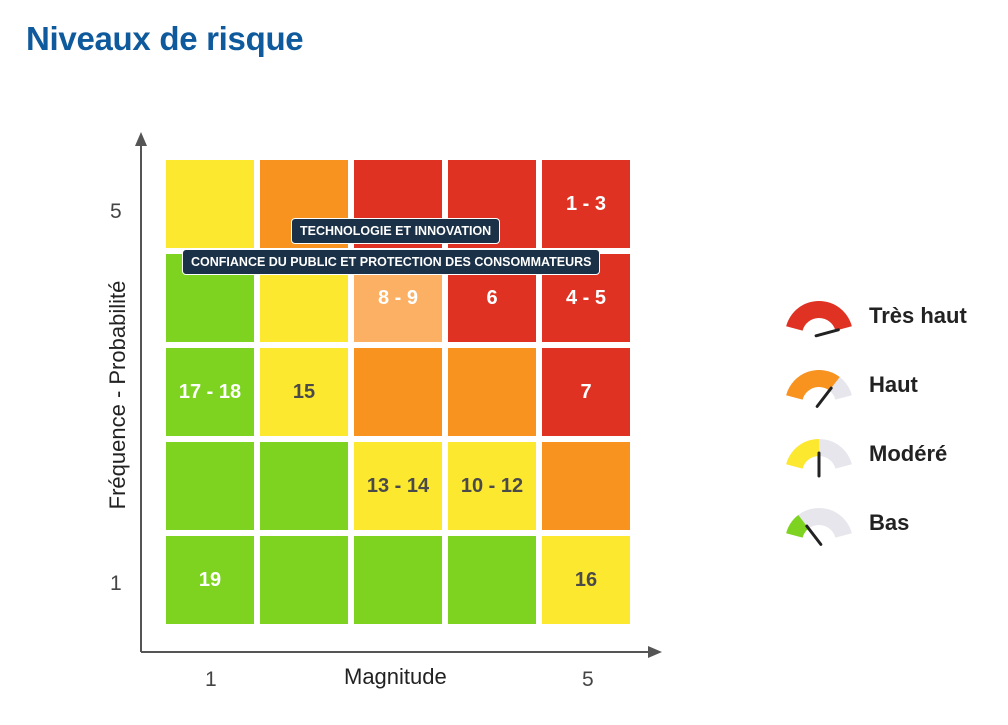  Describe the element at coordinates (492, 486) in the screenshot. I see `matrix-cell: 10 - 12` at that location.